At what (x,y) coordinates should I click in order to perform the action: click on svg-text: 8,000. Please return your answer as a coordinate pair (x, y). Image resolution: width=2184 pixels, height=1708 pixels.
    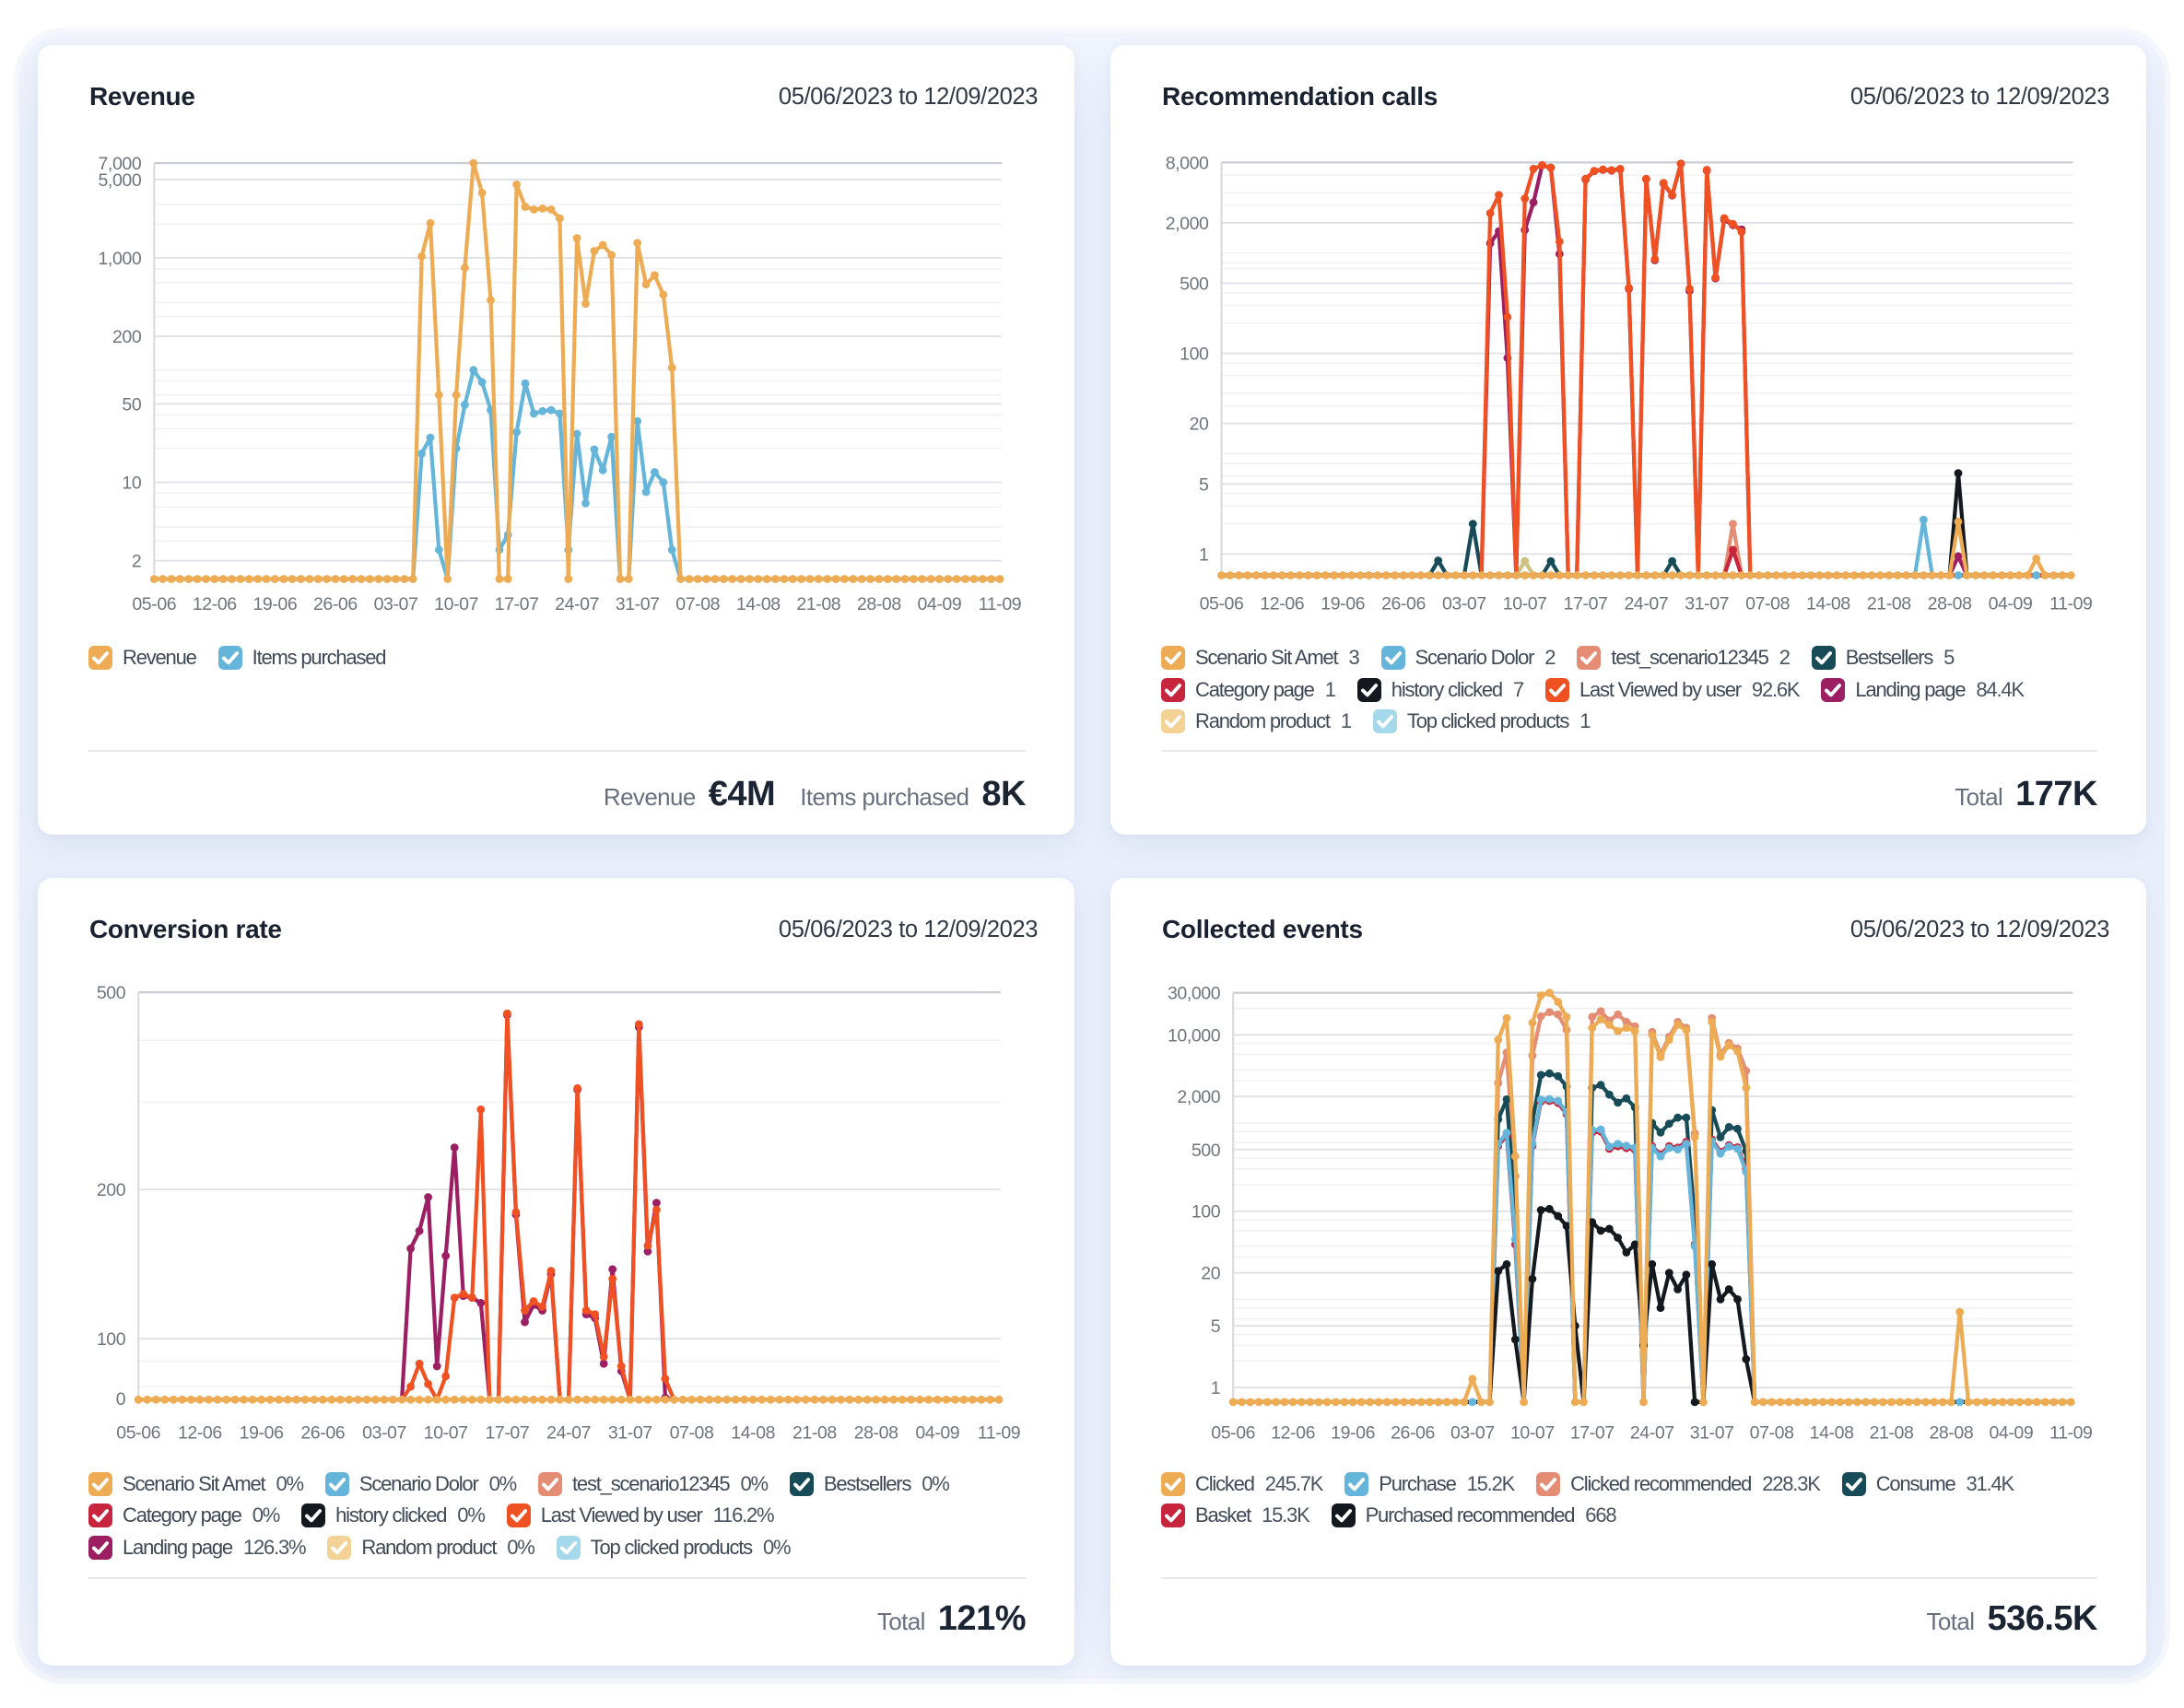
    Looking at the image, I should click on (1187, 163).